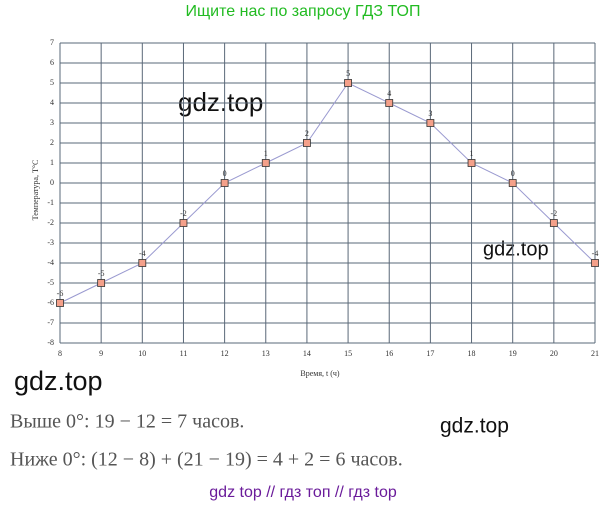 This screenshot has width=607, height=508. I want to click on y-tick-label: -5, so click(50, 282).